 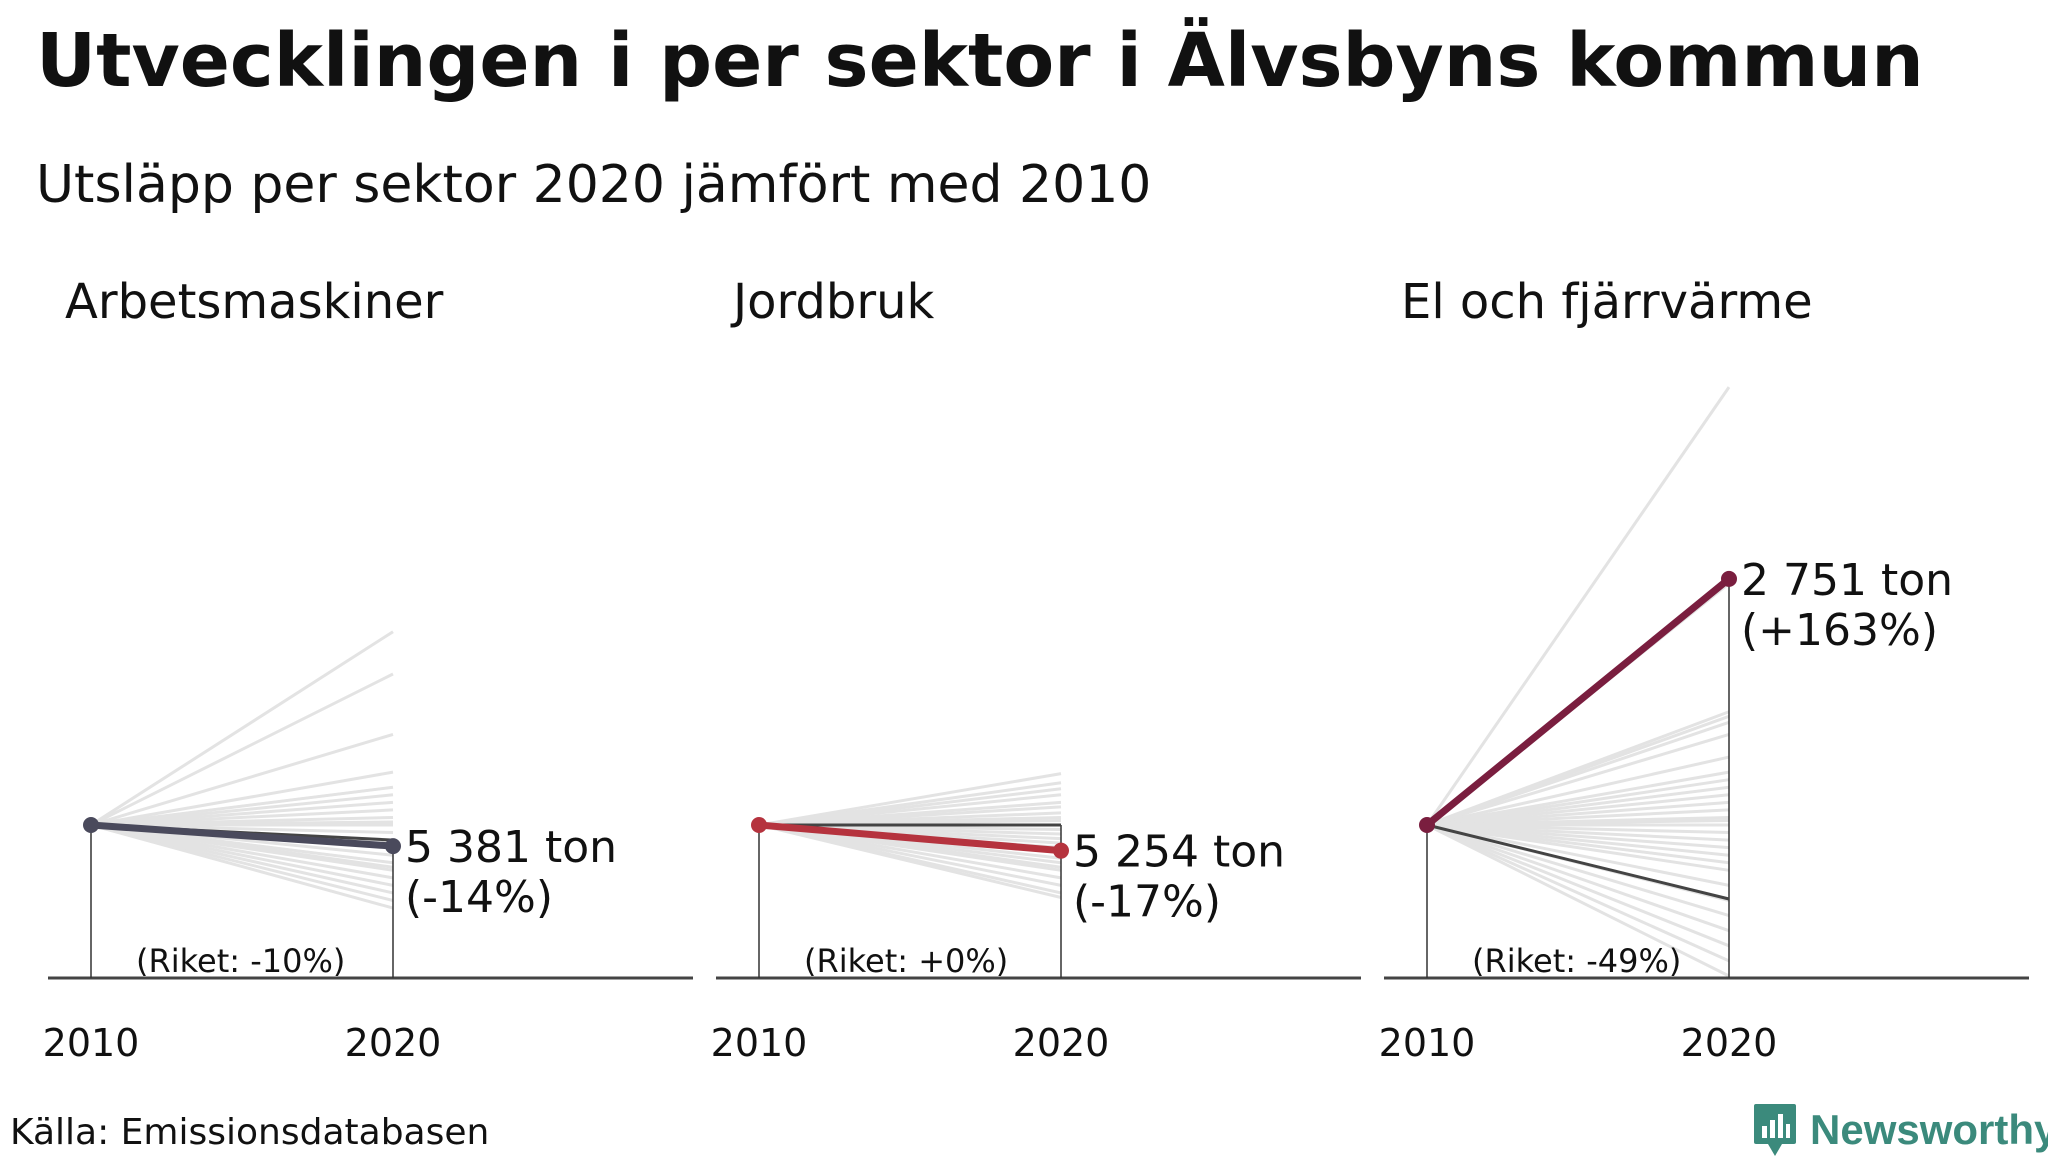 What do you see at coordinates (1847, 580) in the screenshot?
I see `value-label: 2 751 ton` at bounding box center [1847, 580].